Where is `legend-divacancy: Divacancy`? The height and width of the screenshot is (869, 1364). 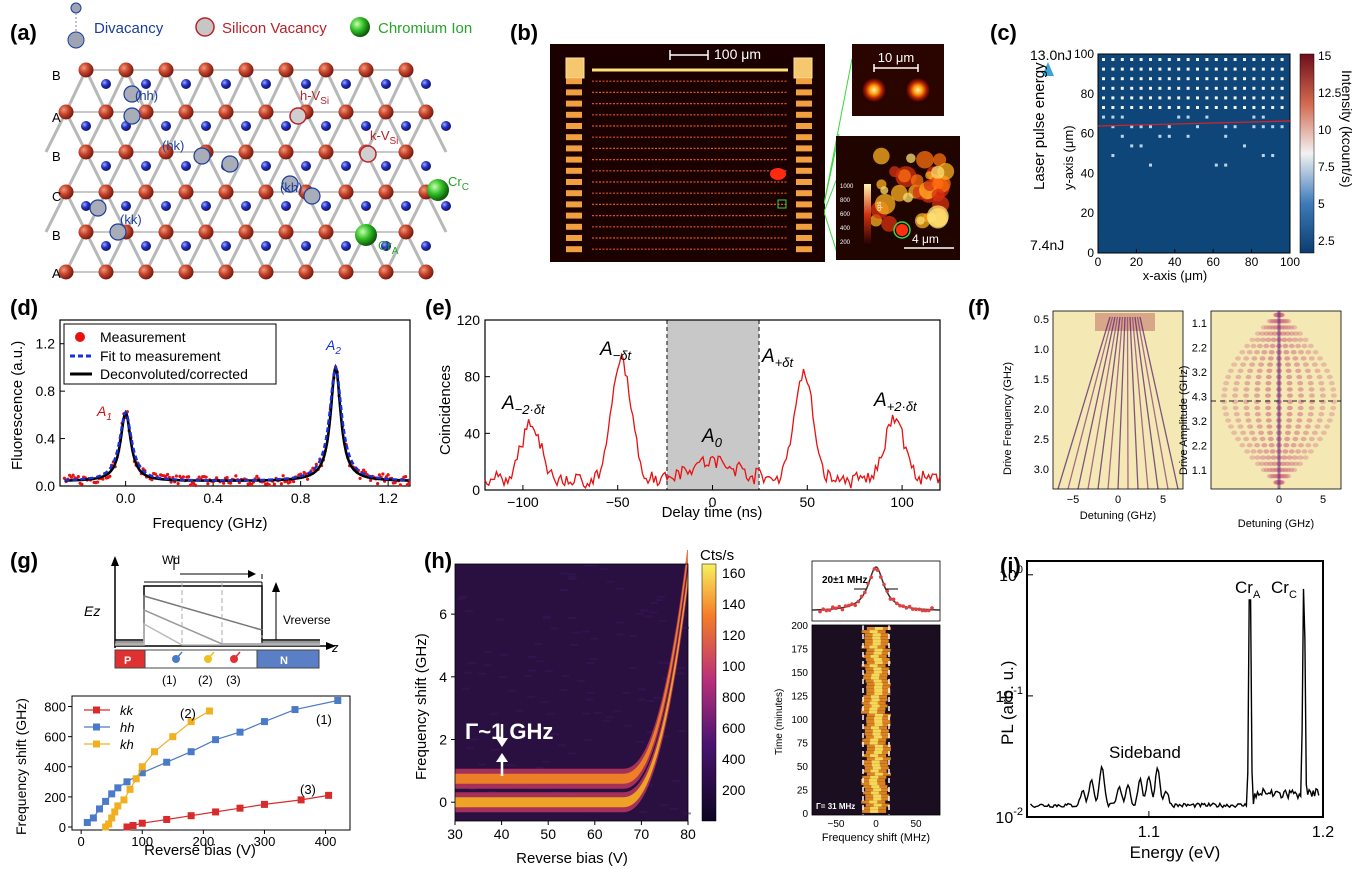 legend-divacancy: Divacancy is located at coordinates (129, 28).